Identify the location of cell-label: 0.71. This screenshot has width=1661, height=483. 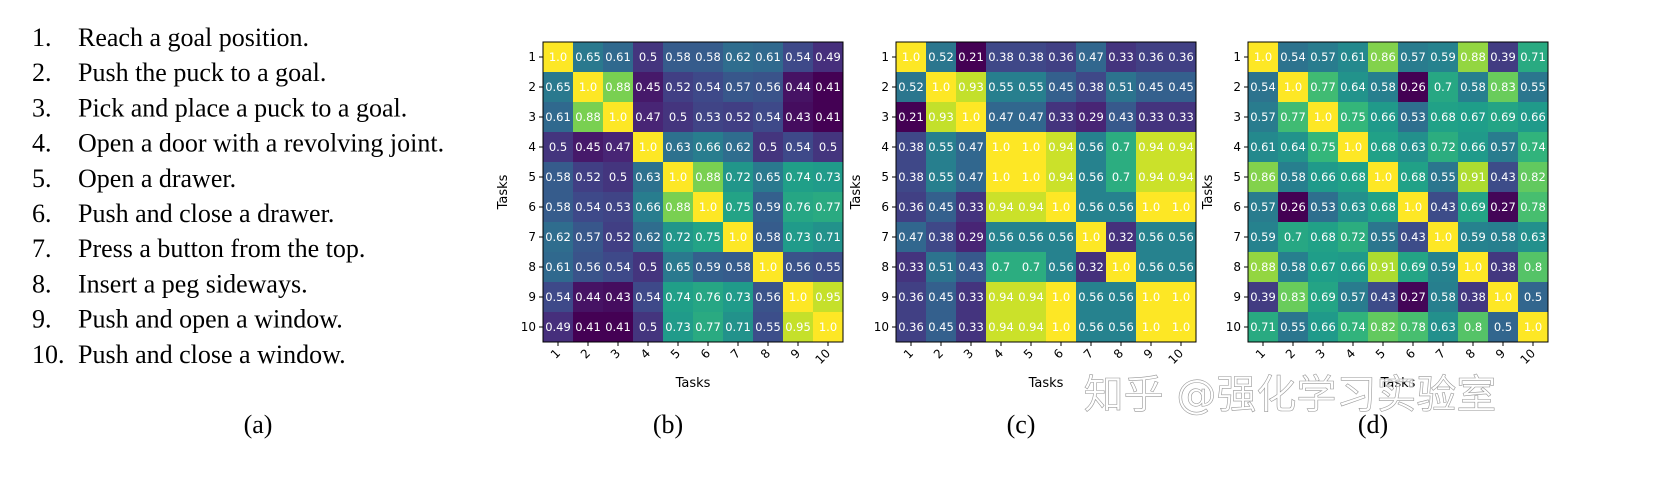
(1263, 327).